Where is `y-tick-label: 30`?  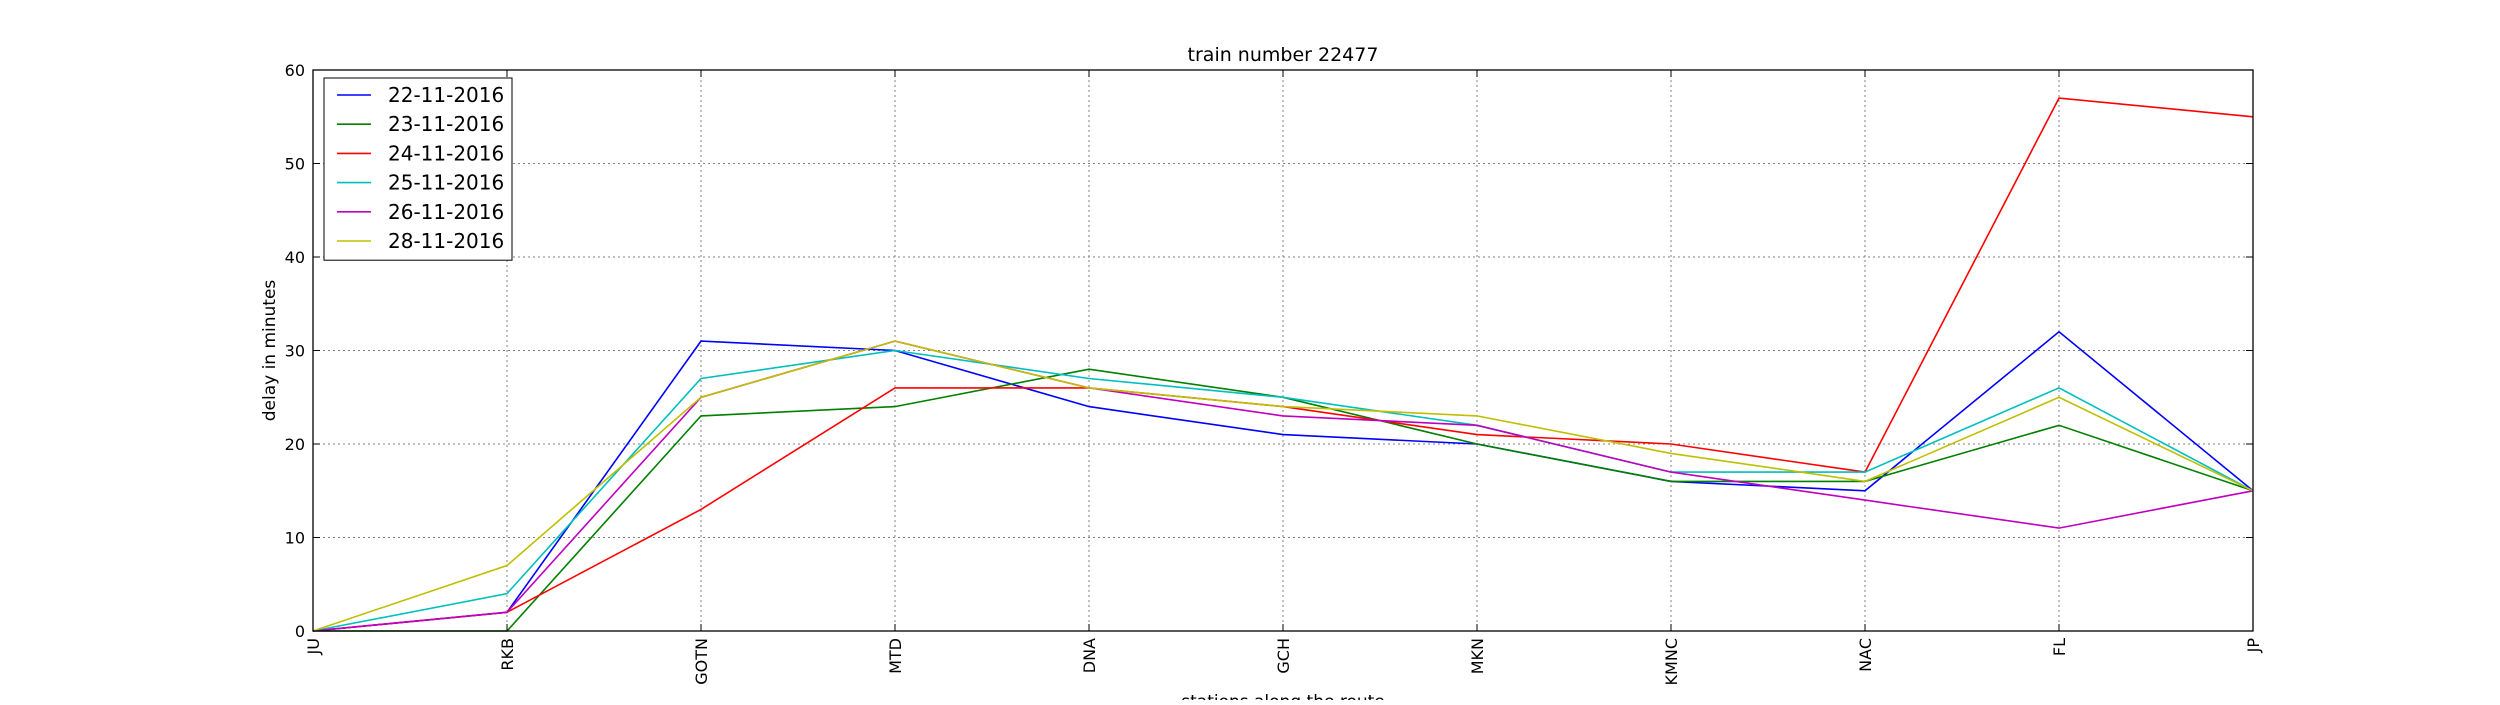 y-tick-label: 30 is located at coordinates (295, 351).